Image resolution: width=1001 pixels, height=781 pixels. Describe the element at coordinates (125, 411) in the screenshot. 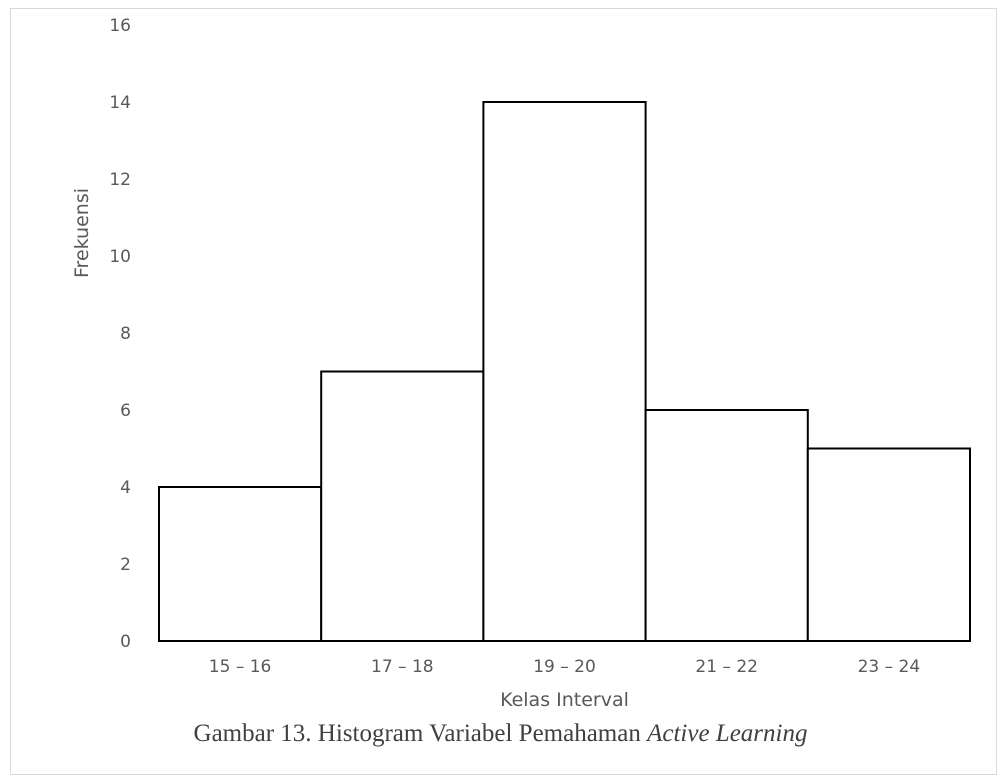

I see `y-tick-label: 6` at that location.